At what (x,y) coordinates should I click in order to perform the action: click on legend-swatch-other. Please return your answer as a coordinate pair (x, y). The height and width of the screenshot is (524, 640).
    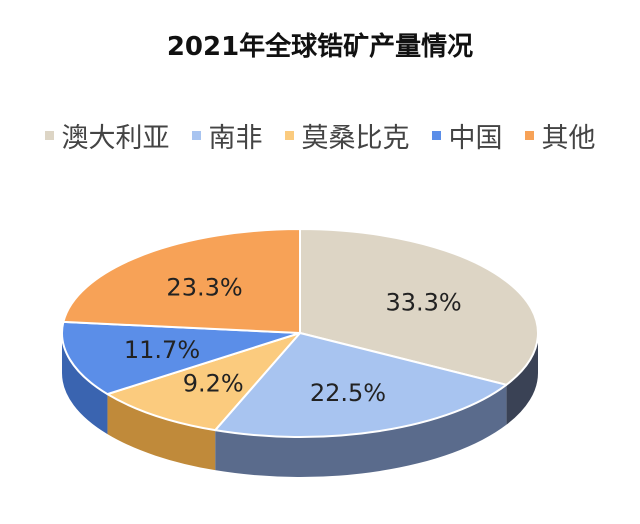
    Looking at the image, I should click on (529, 135).